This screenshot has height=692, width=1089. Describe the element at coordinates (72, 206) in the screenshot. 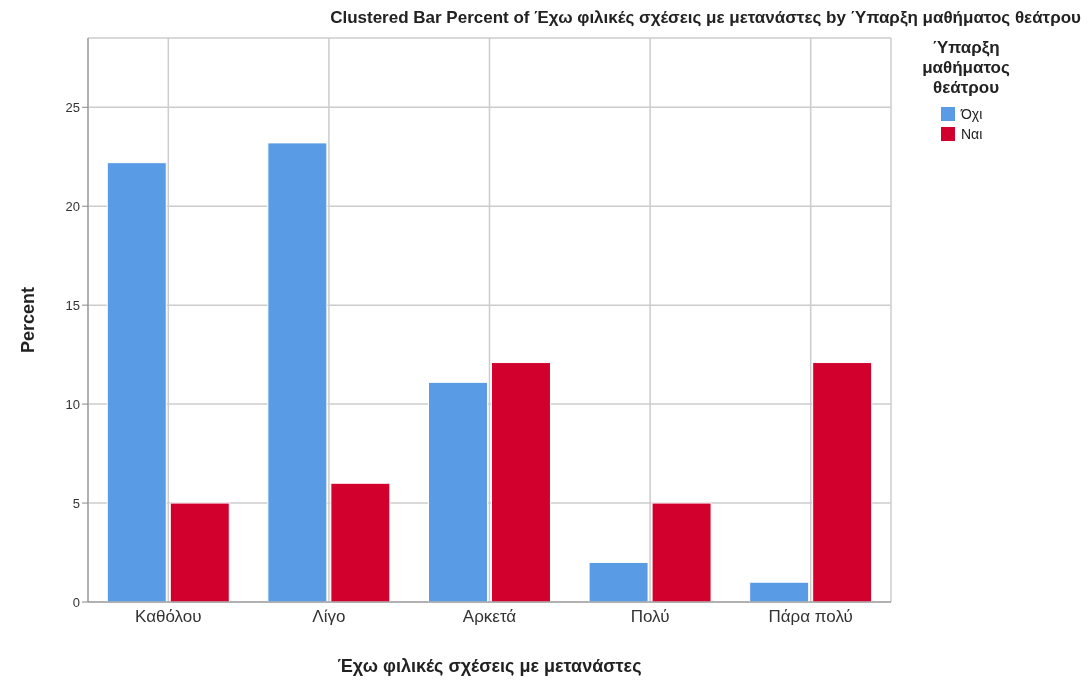

I see `y-tick-label: 20` at that location.